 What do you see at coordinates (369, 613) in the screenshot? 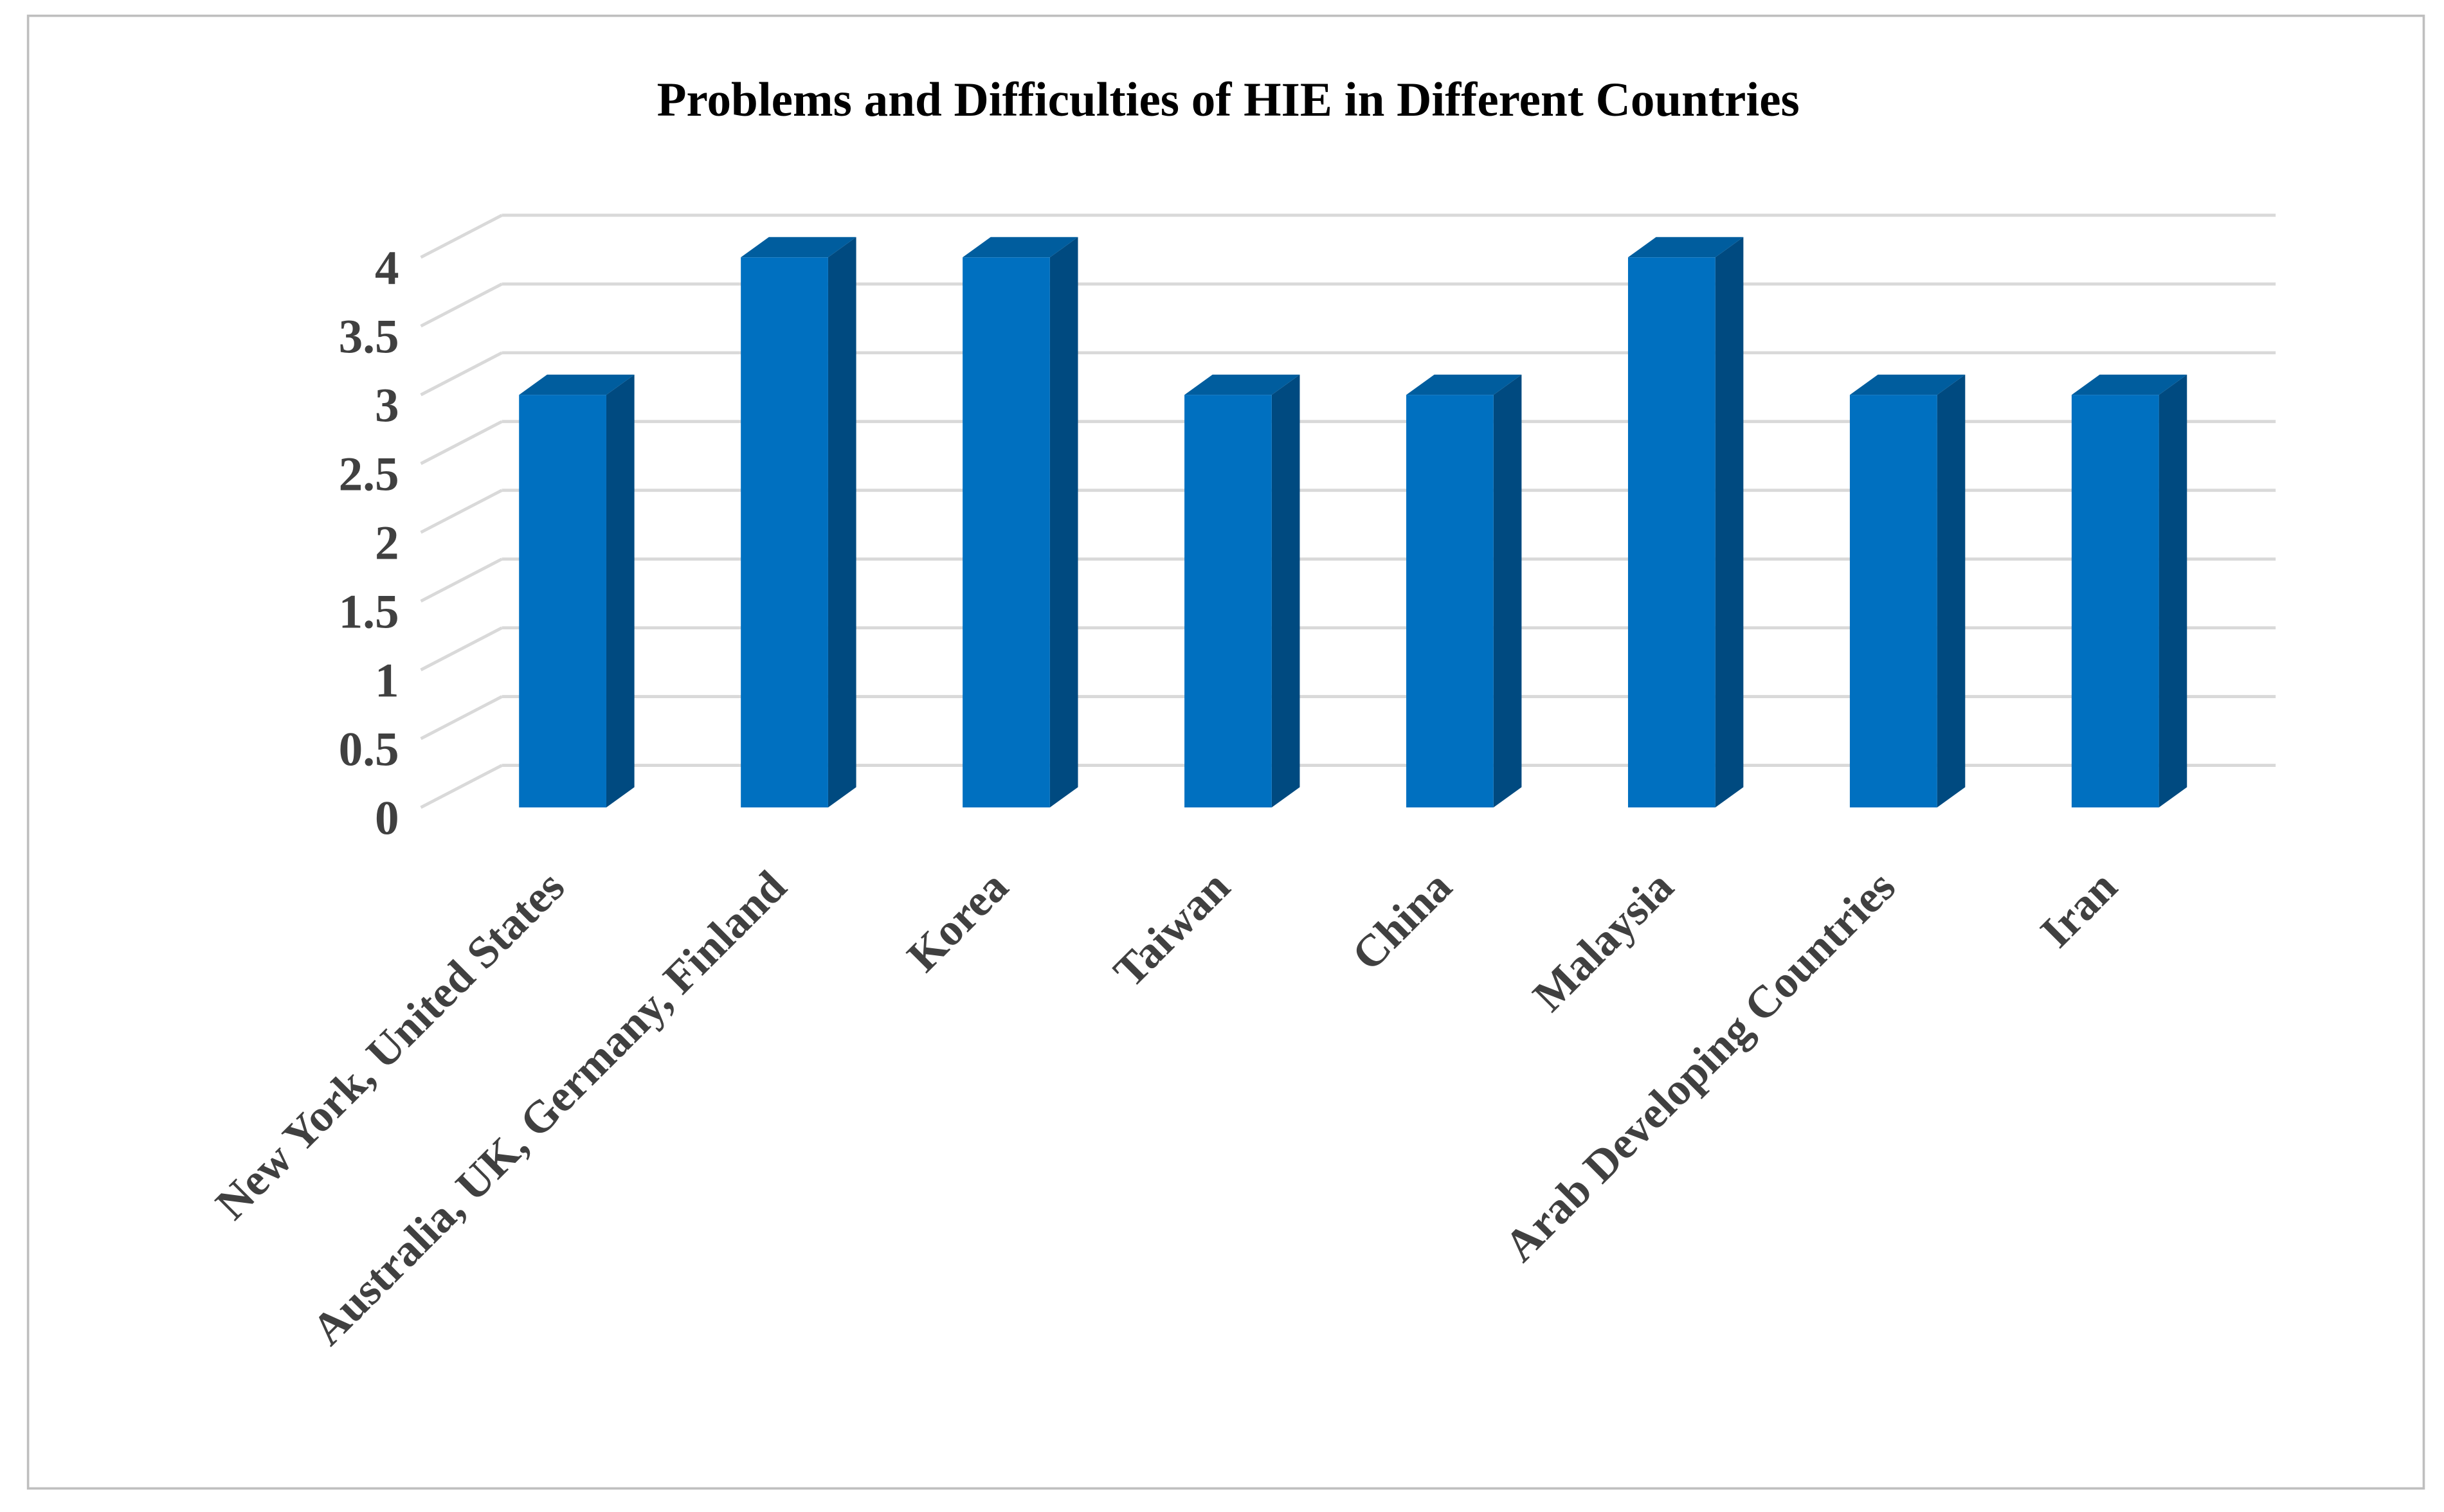
I see `y-tick-label: 1.5` at bounding box center [369, 613].